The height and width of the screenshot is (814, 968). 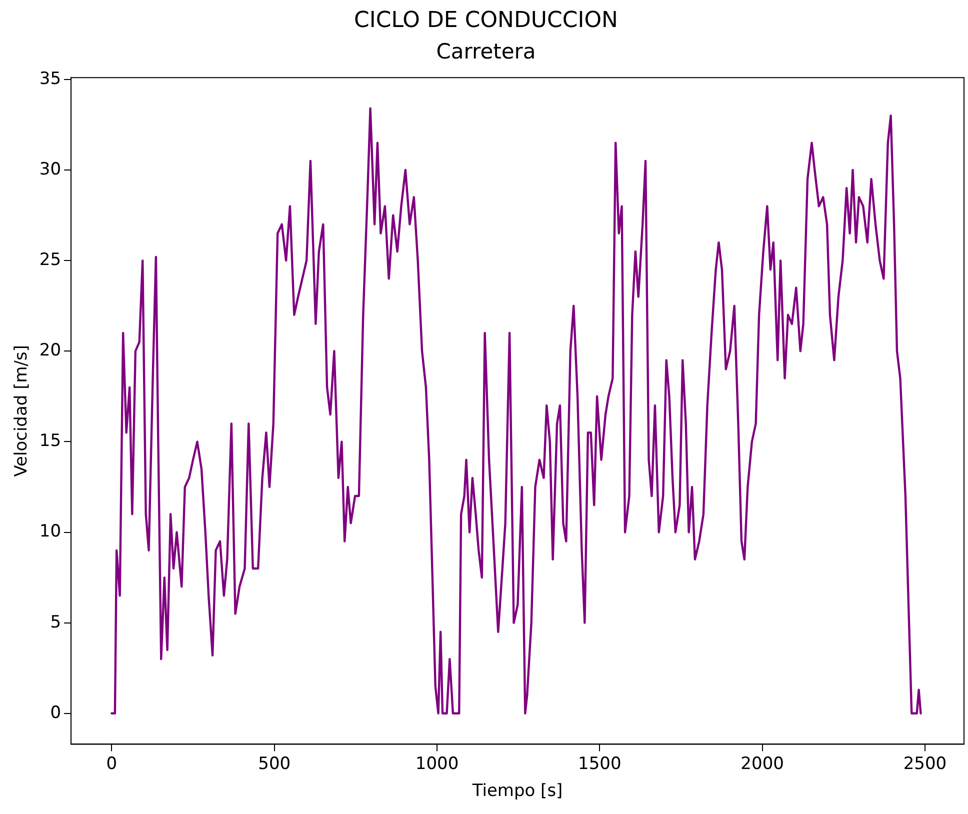 I want to click on x-tick-label: 1500, so click(x=600, y=764).